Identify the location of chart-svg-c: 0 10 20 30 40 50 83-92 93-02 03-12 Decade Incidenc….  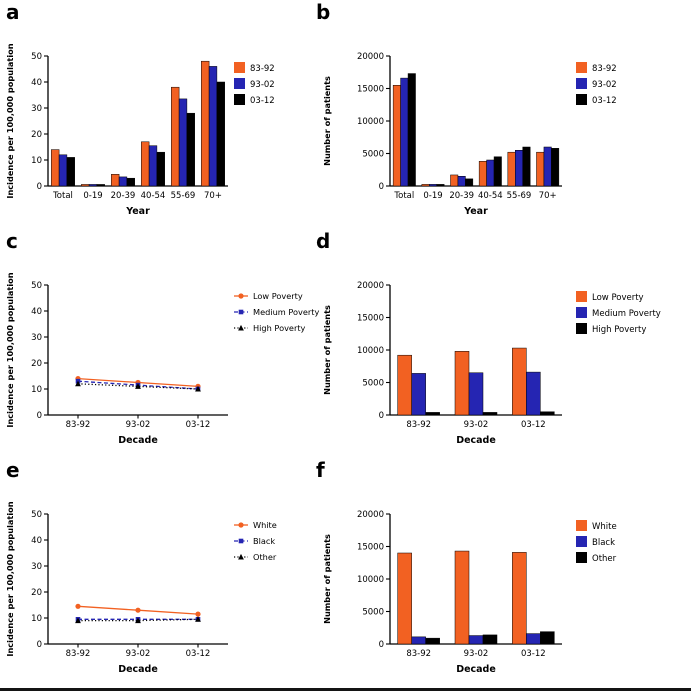
(162, 359).